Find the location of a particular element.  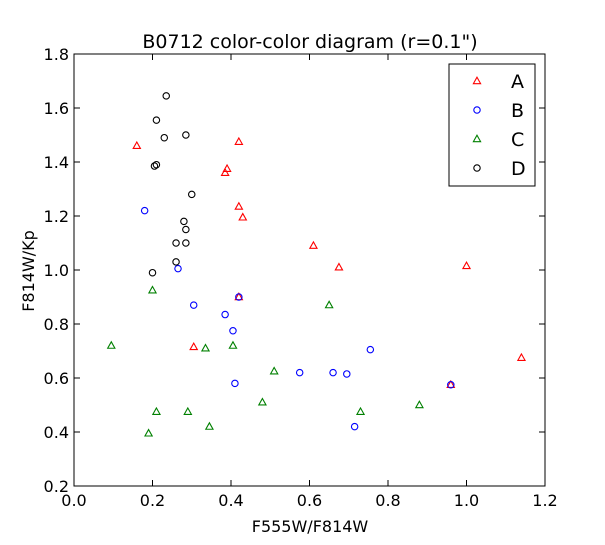

y-tick-label: 1.4 is located at coordinates (56, 162).